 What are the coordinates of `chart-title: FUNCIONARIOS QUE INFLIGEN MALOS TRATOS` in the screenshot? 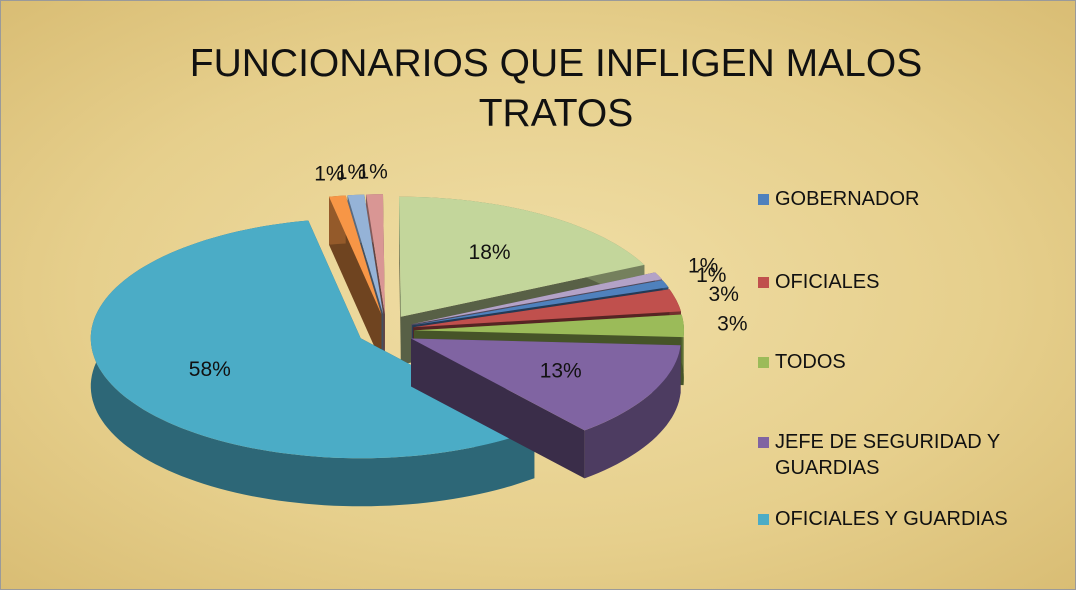 It's located at (556, 88).